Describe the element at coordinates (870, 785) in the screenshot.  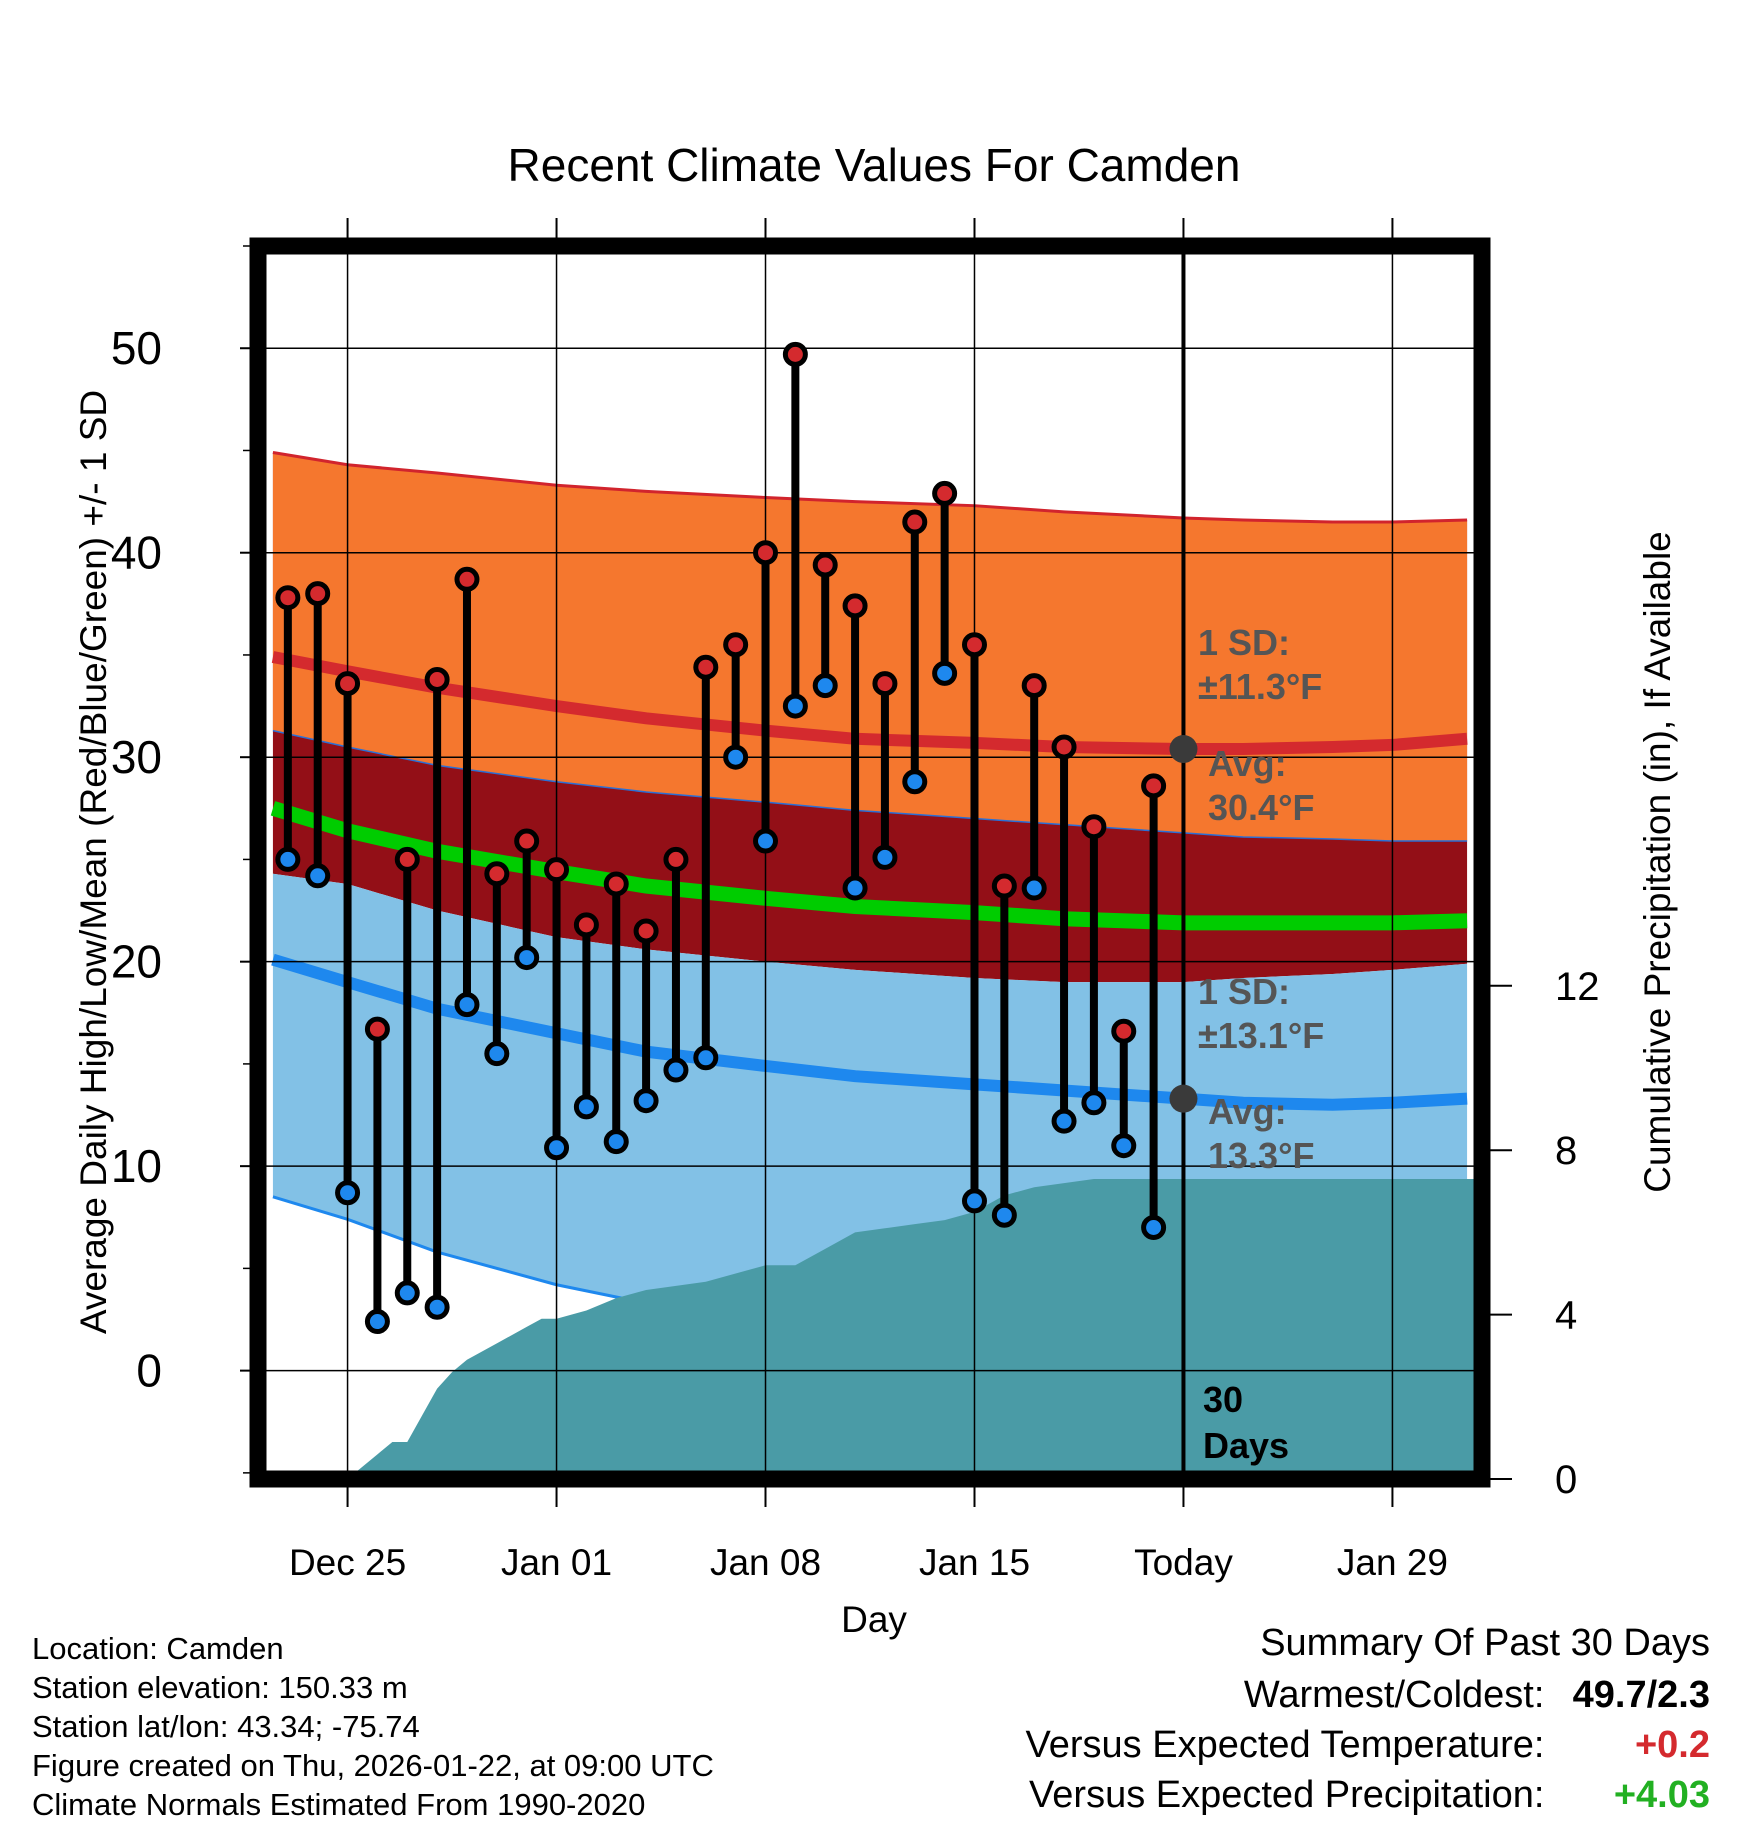
I see `high-lower-edge` at that location.